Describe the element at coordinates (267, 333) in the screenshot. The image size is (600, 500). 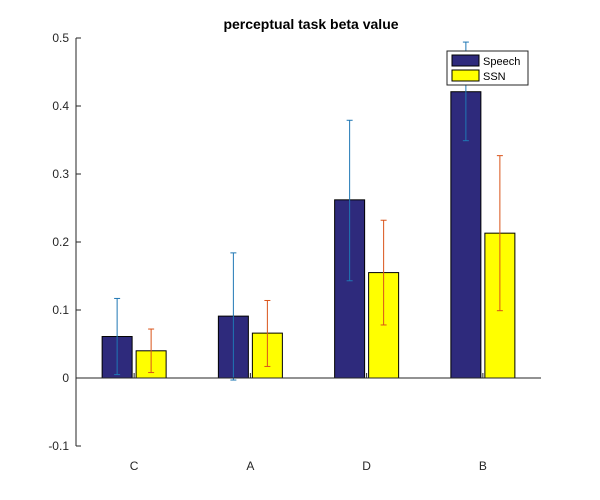
I see `error-bar-ssn-a` at that location.